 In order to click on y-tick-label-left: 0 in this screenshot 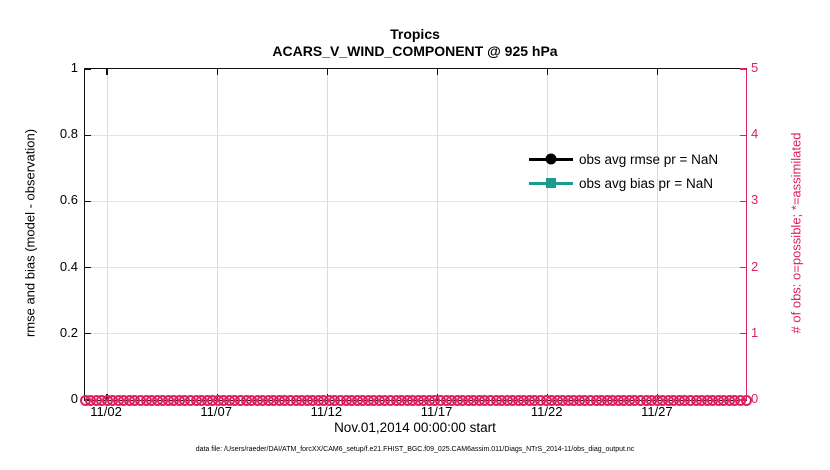, I will do `click(74, 398)`.